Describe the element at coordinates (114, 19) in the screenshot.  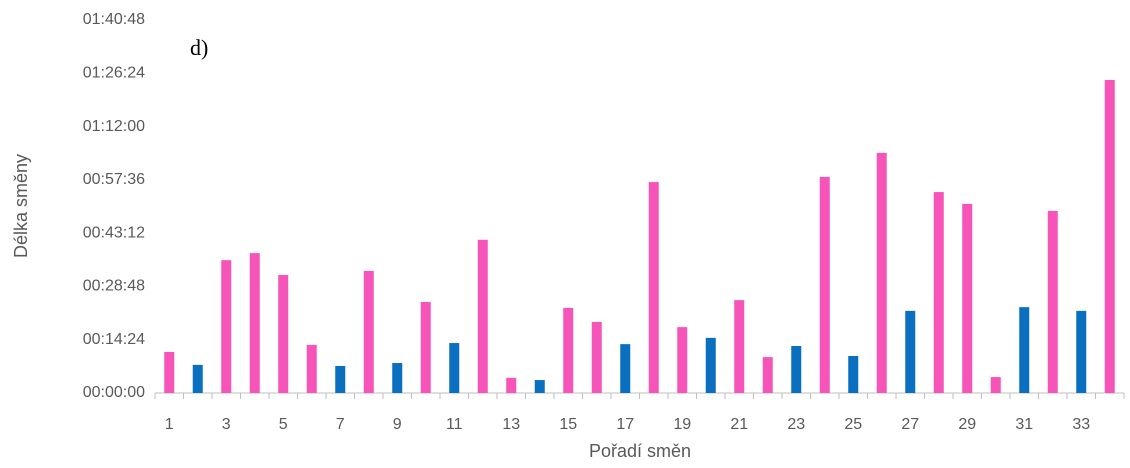
I see `y-tick-label: 01:40:48` at that location.